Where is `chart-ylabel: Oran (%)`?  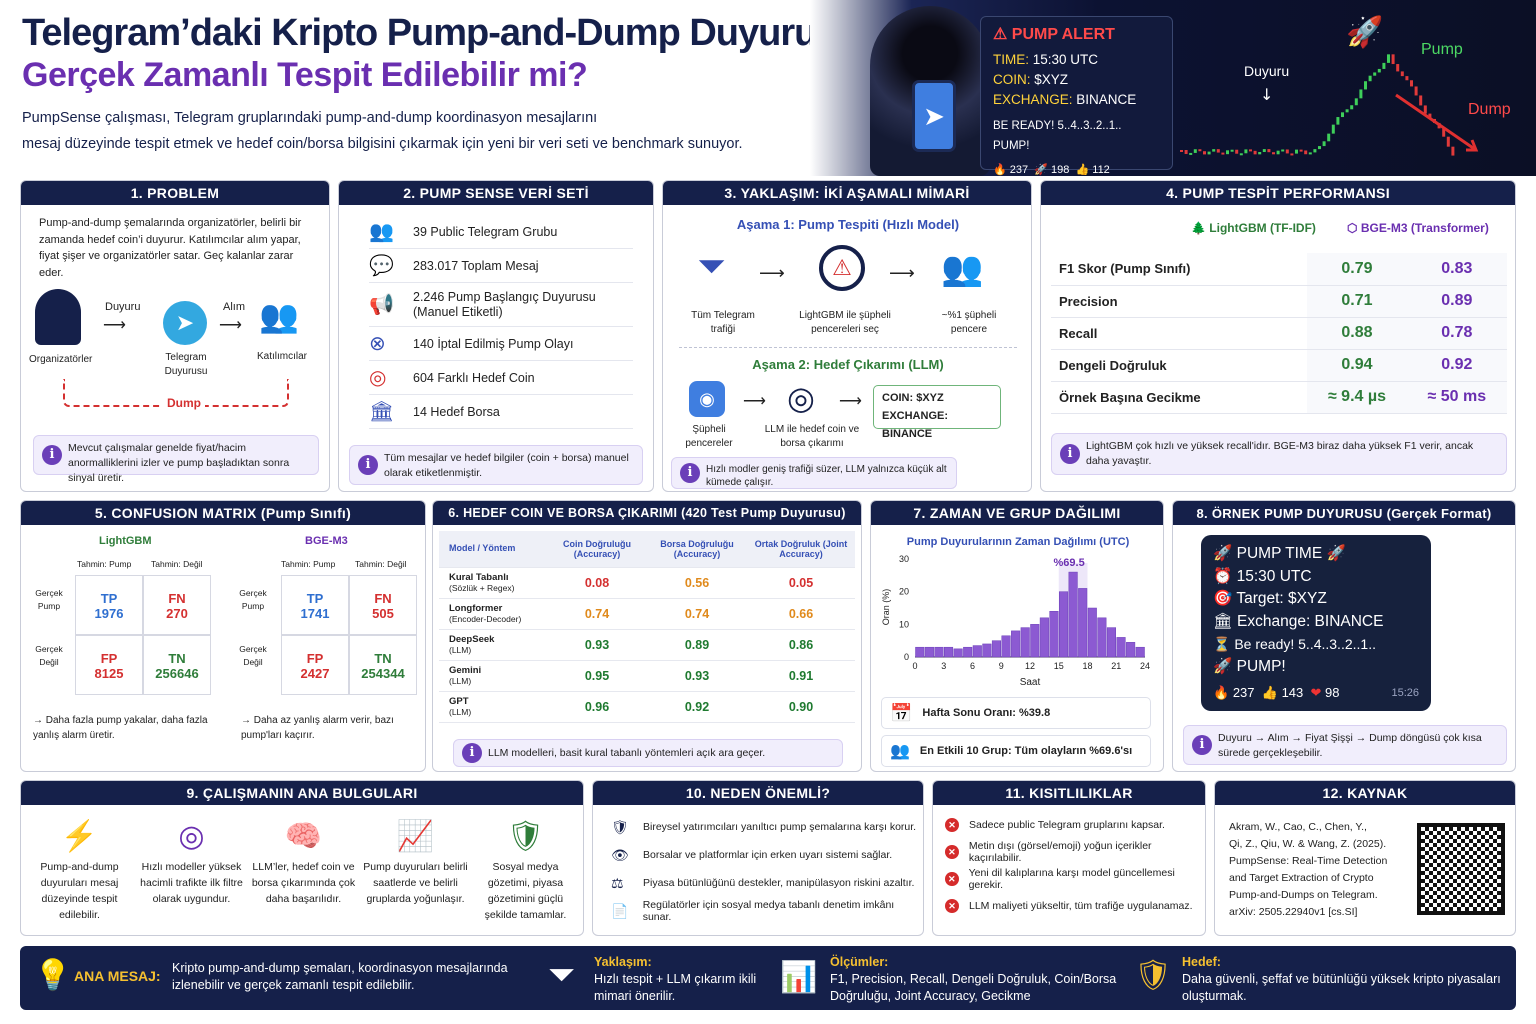 chart-ylabel: Oran (%) is located at coordinates (886, 607).